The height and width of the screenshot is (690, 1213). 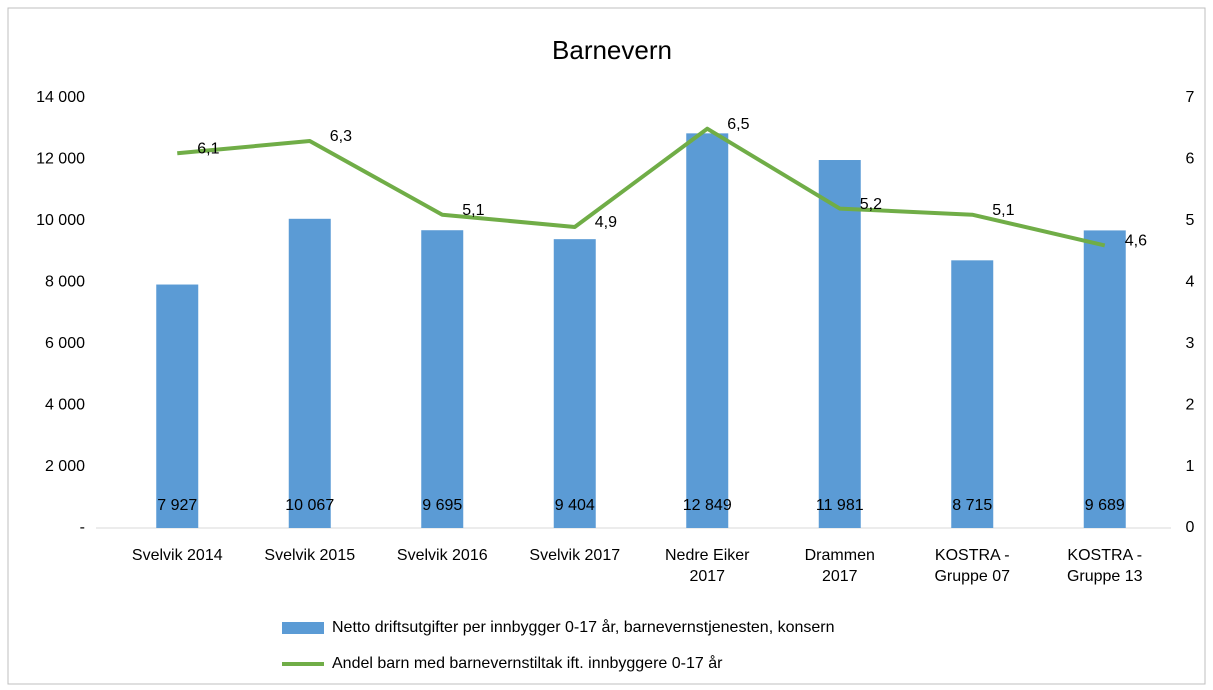 What do you see at coordinates (641, 187) in the screenshot?
I see `line` at bounding box center [641, 187].